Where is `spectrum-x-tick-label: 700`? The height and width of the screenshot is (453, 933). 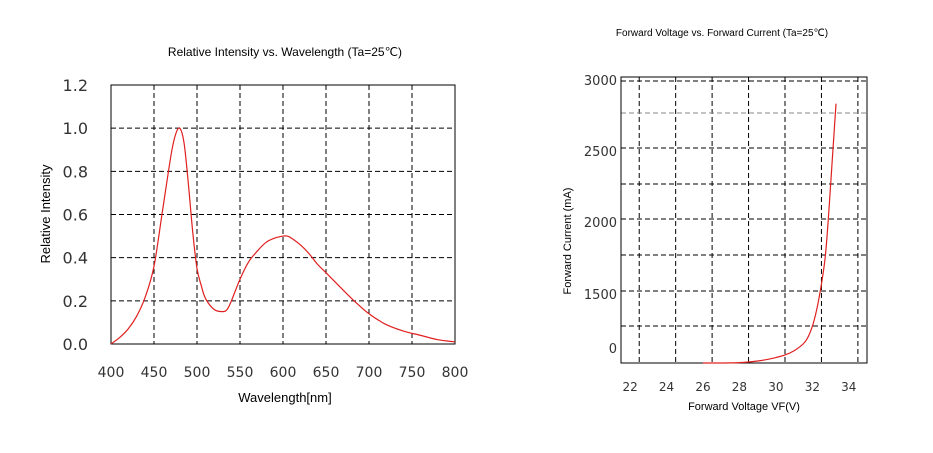
spectrum-x-tick-label: 700 is located at coordinates (369, 373).